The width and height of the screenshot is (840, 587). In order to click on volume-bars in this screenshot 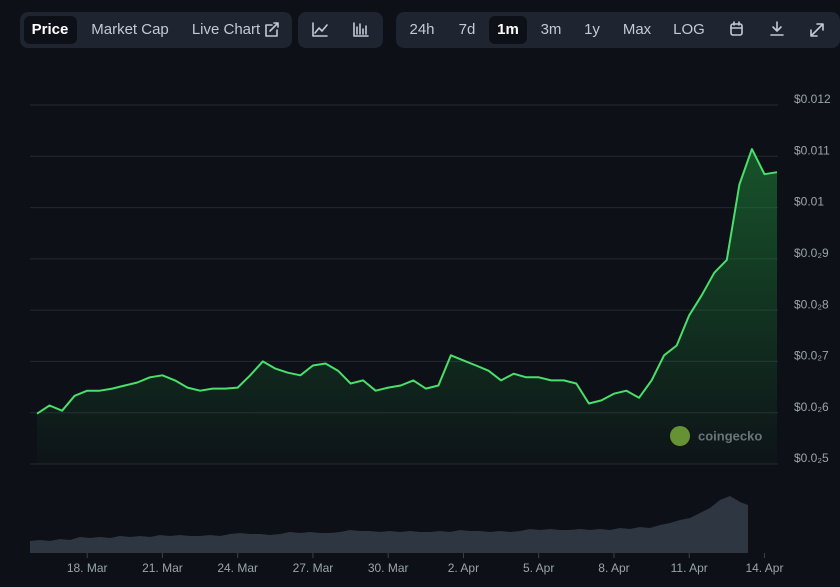, I will do `click(389, 524)`.